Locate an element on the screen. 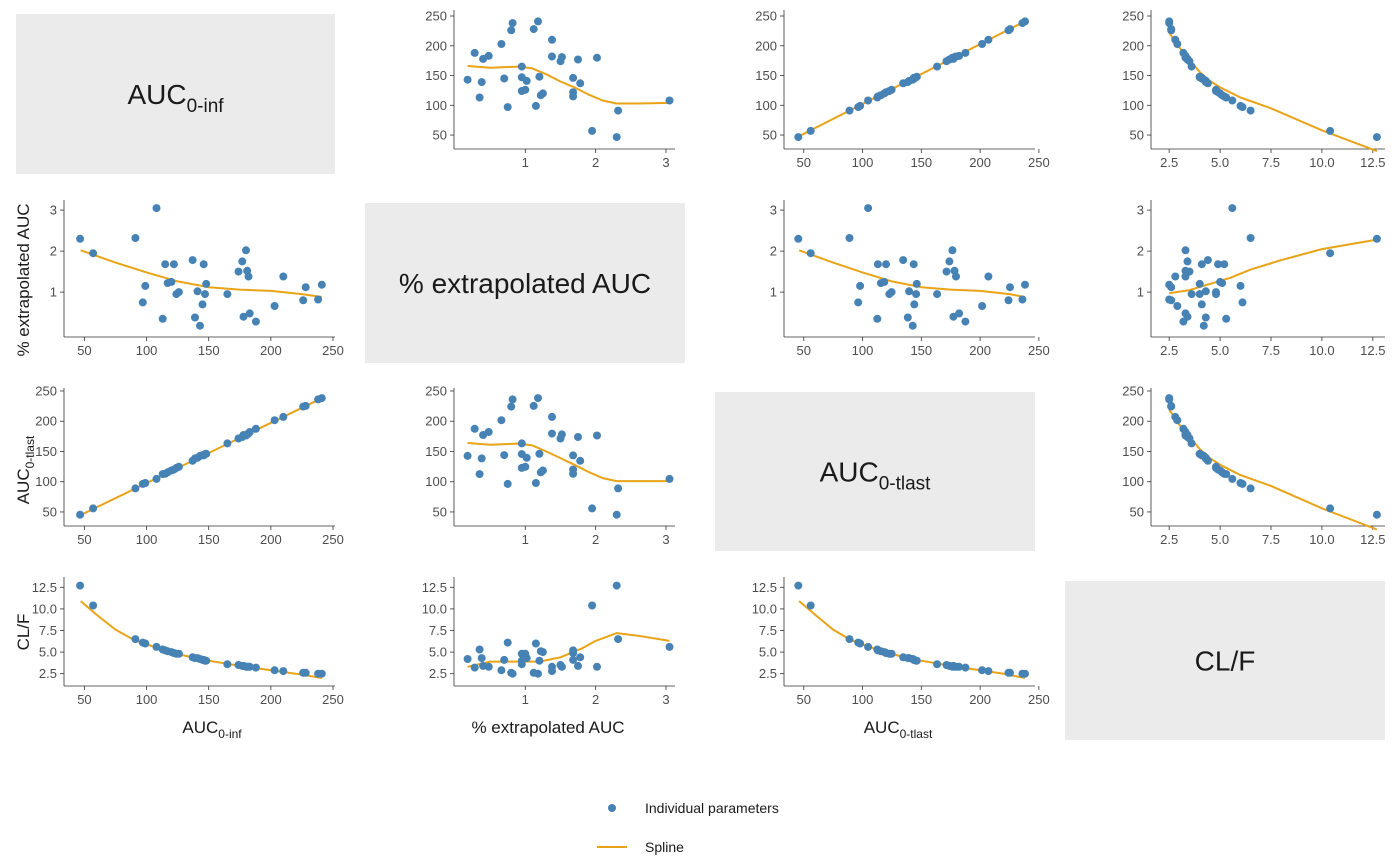 Image resolution: width=1400 pixels, height=866 pixels. x-tick-label: 7.5 is located at coordinates (1271, 539).